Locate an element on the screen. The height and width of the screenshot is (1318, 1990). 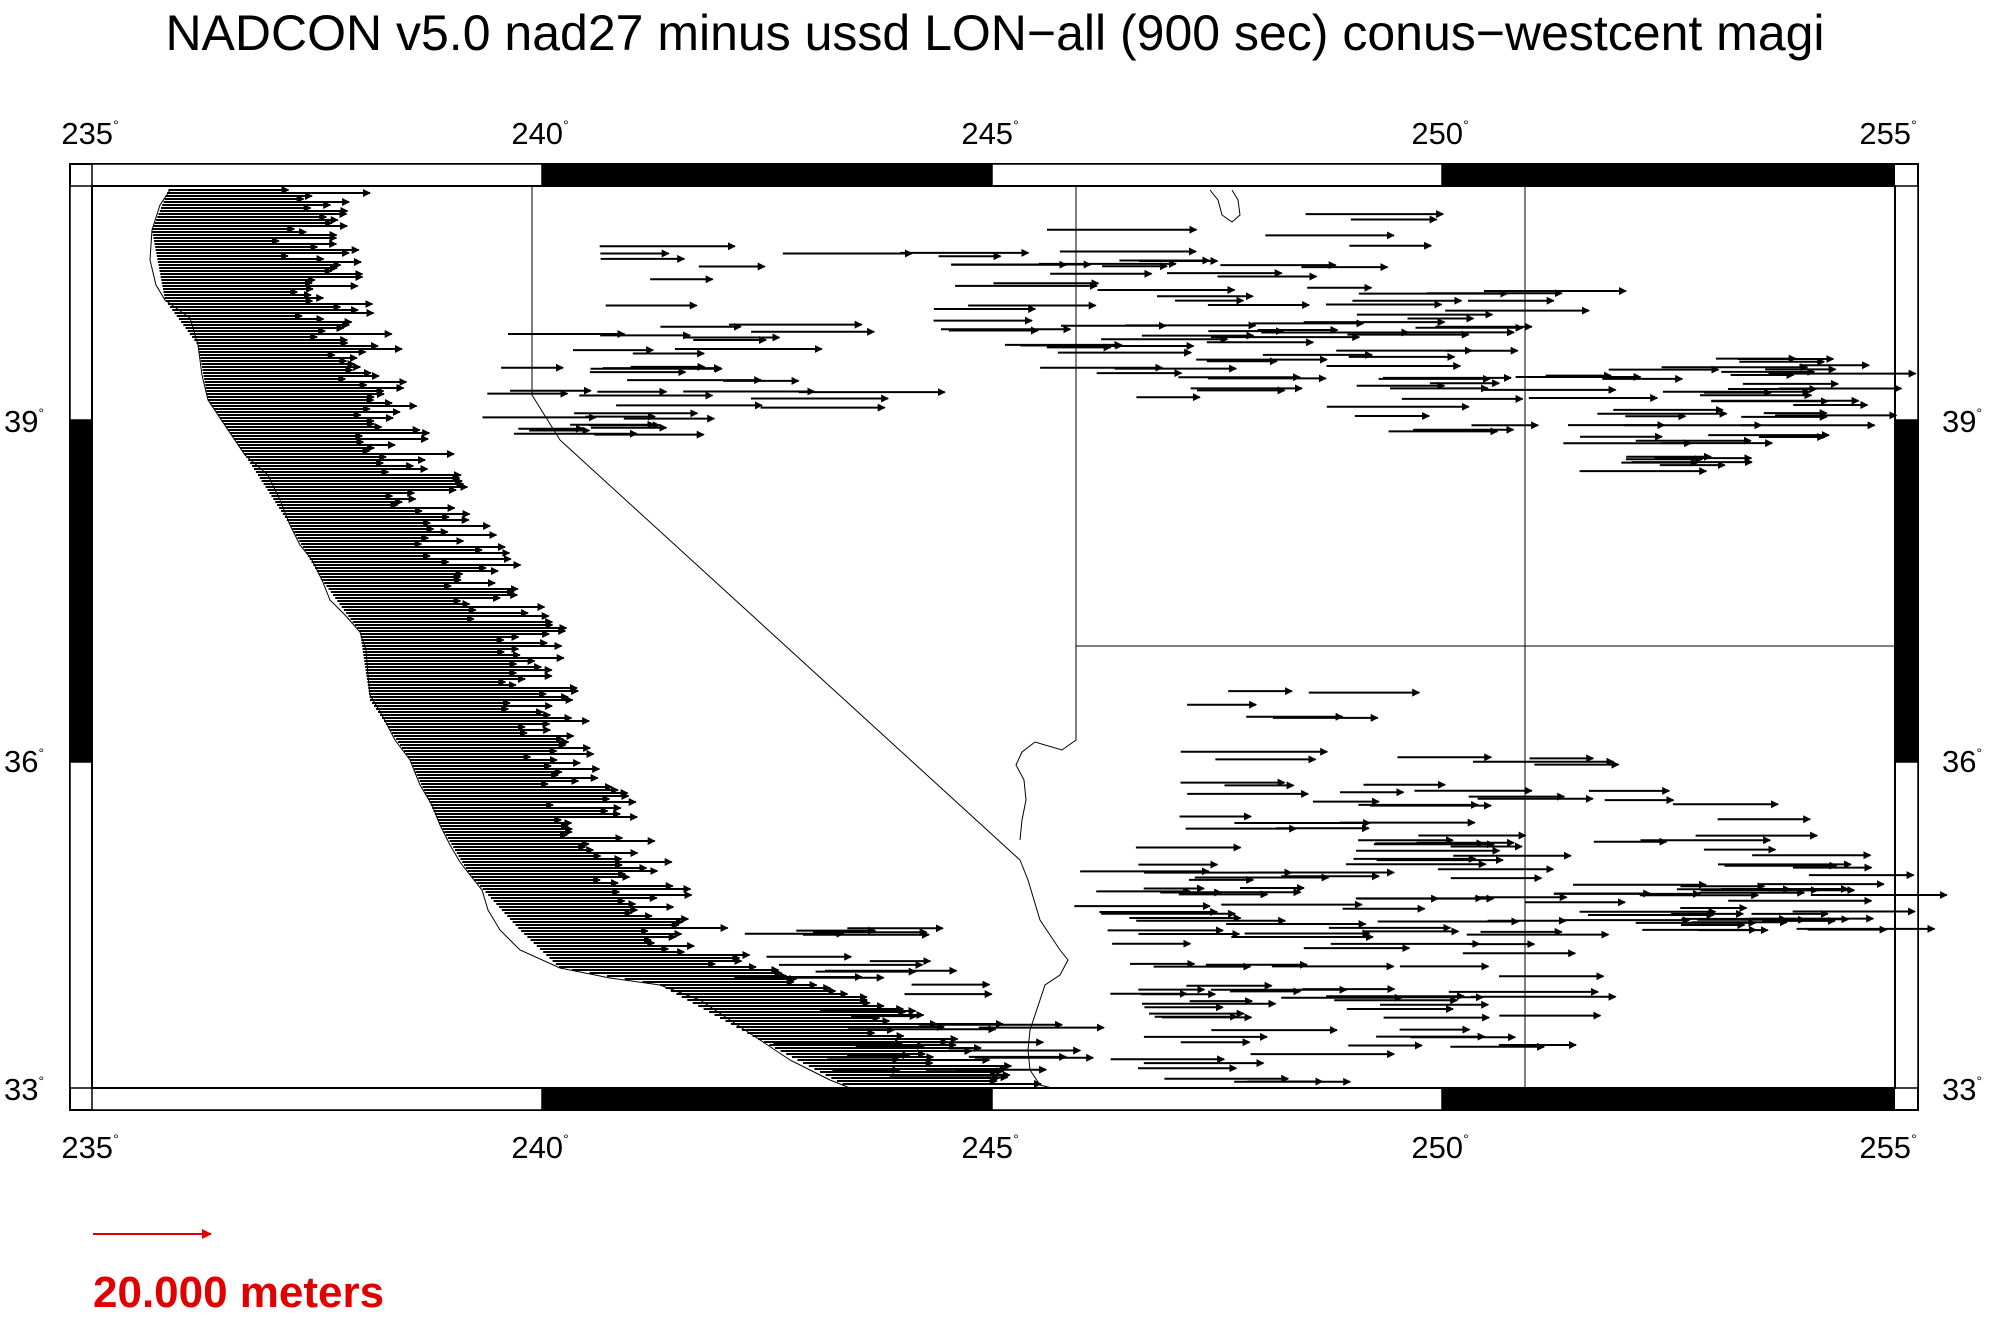
lon-tick-bottom-245: 245° is located at coordinates (989, 1147).